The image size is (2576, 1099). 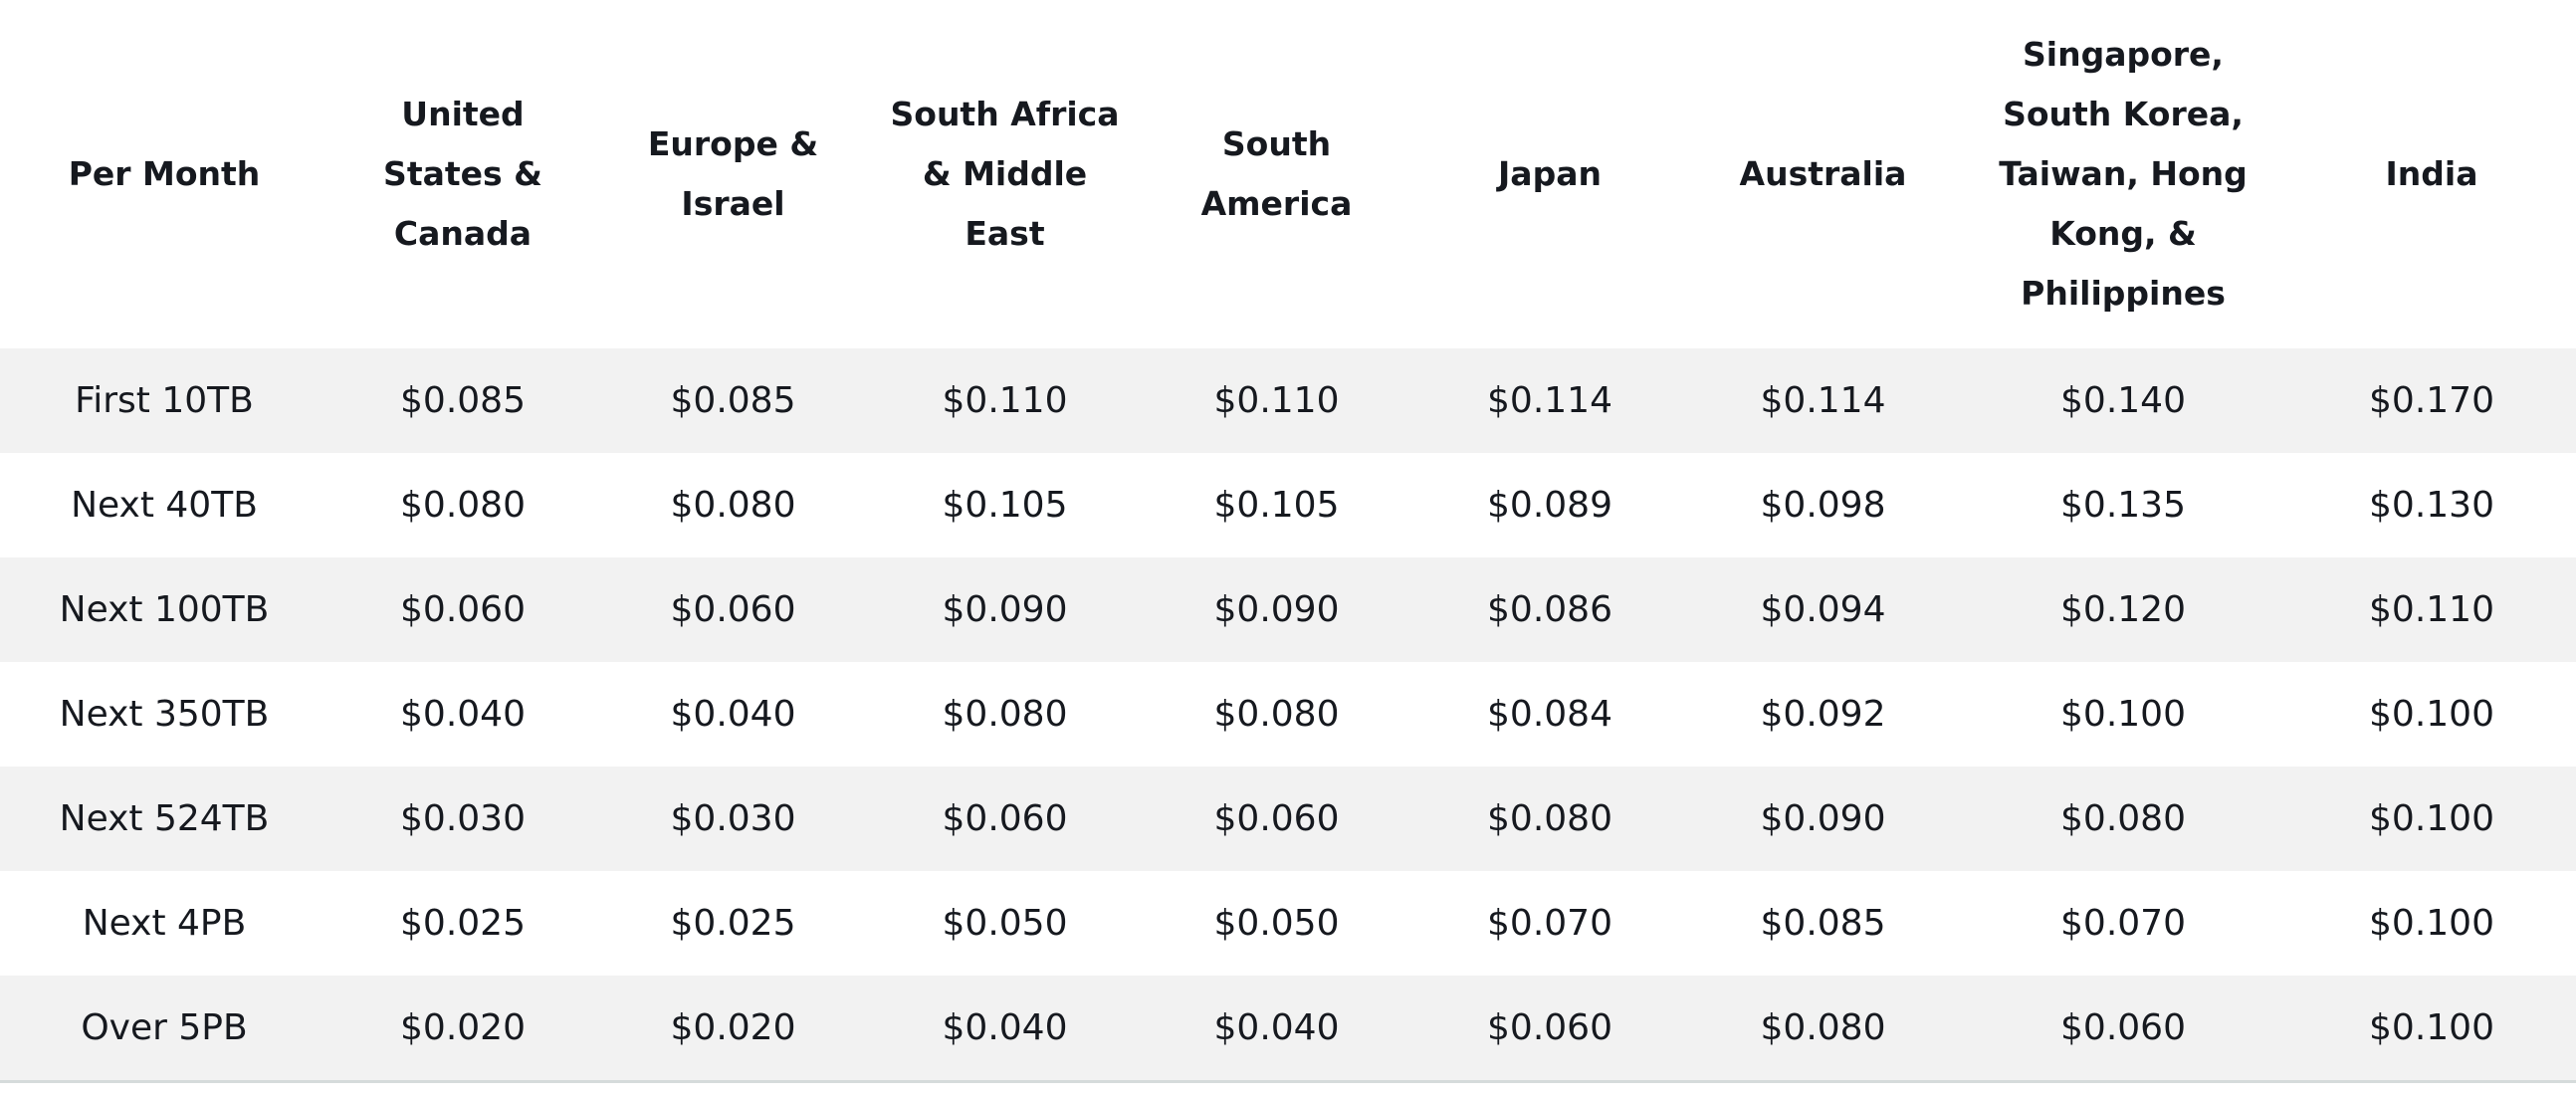 I want to click on header-label: United States & Canada, so click(x=462, y=174).